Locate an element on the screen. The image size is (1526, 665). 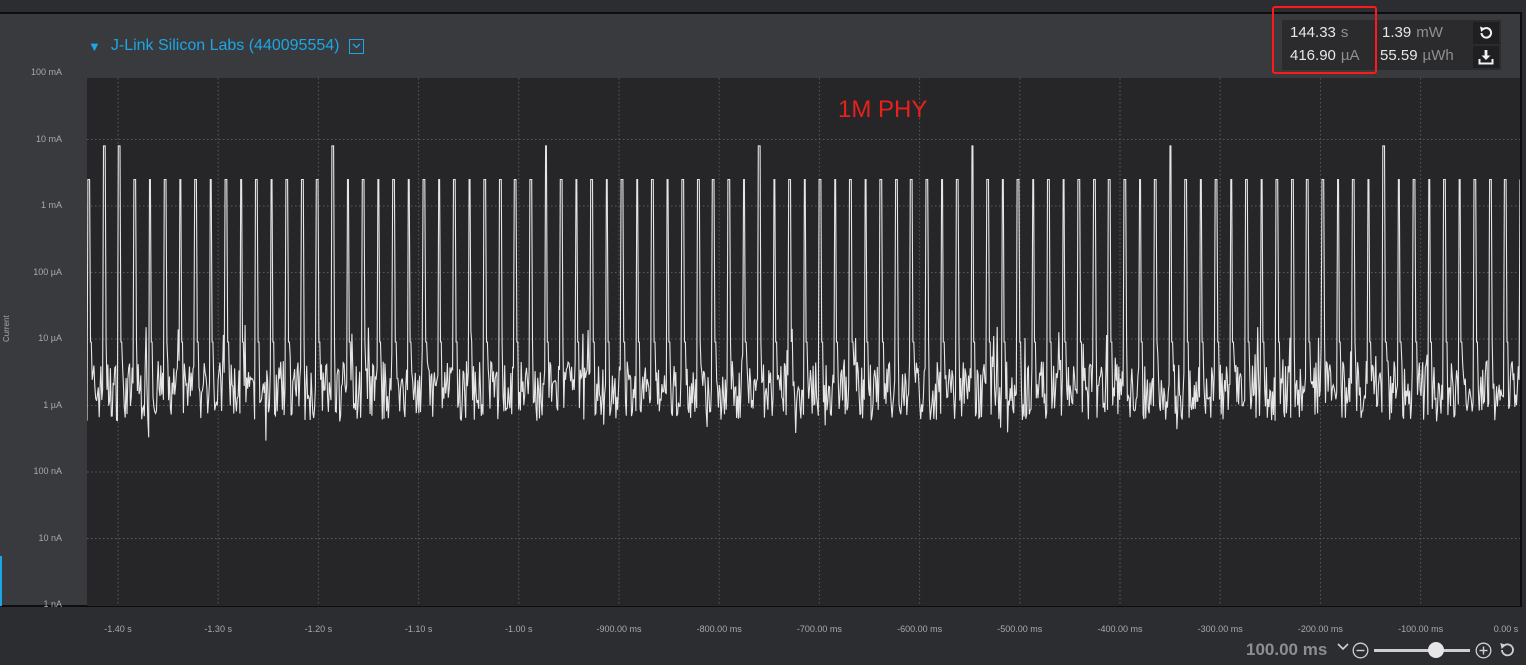
x-tick-label: -1.30 s is located at coordinates (218, 629).